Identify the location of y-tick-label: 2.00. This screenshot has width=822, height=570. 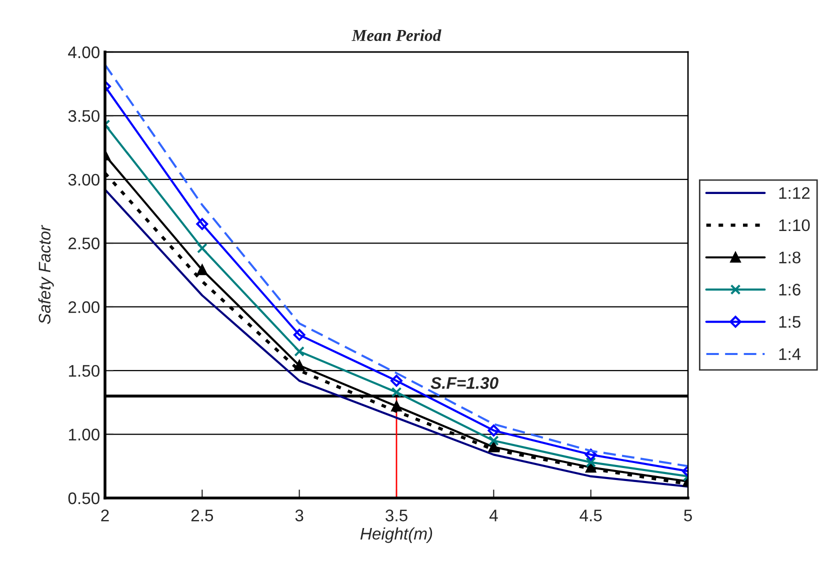
(84, 307).